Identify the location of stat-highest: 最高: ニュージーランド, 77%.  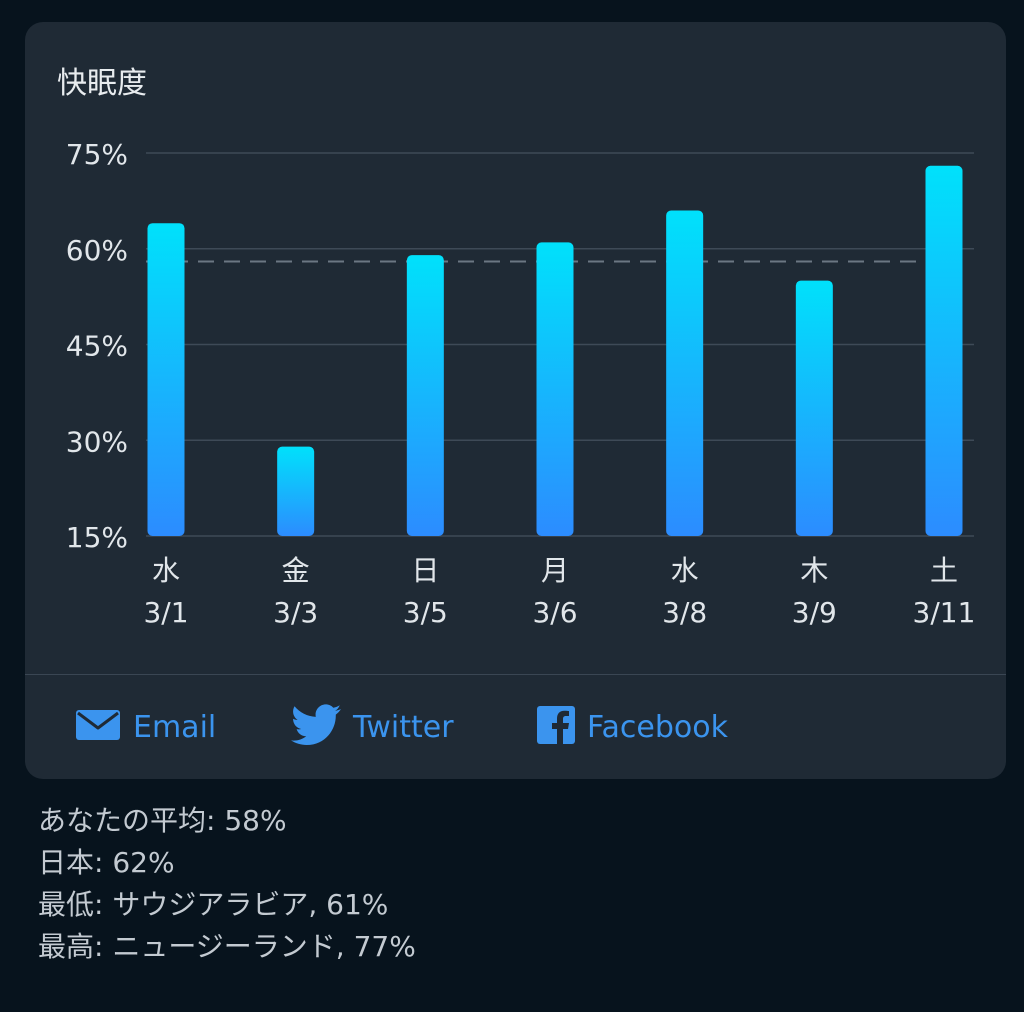
(227, 946).